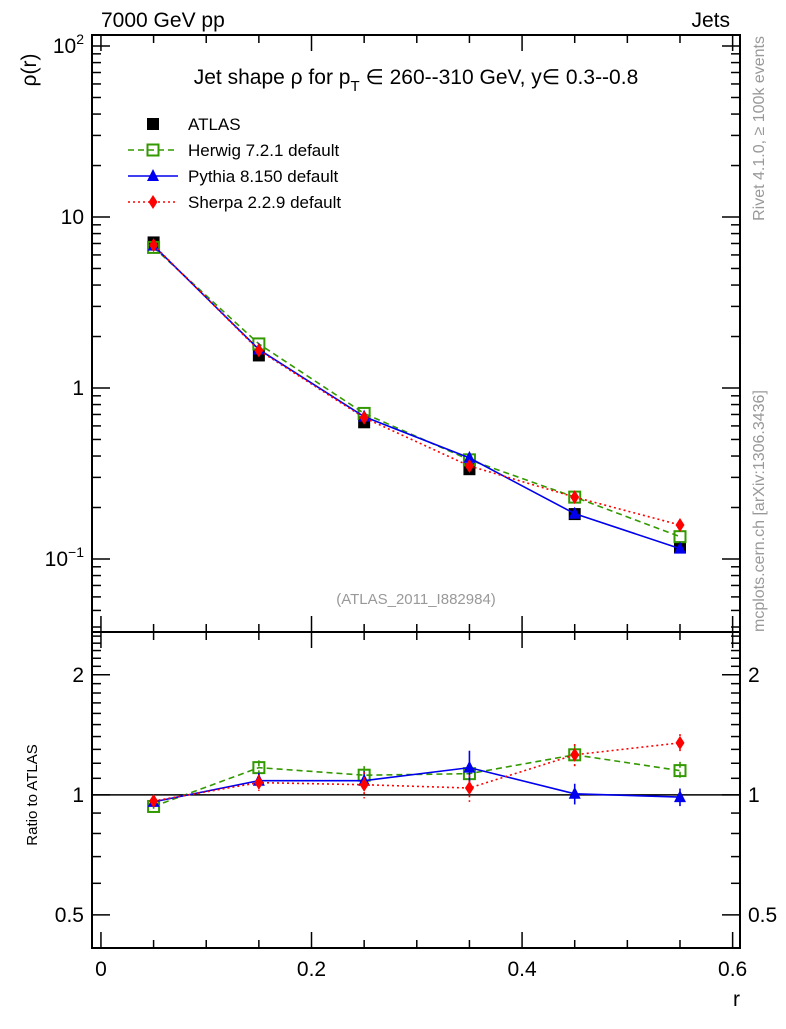 The height and width of the screenshot is (1029, 786). Describe the element at coordinates (710, 20) in the screenshot. I see `header-right: Jets` at that location.